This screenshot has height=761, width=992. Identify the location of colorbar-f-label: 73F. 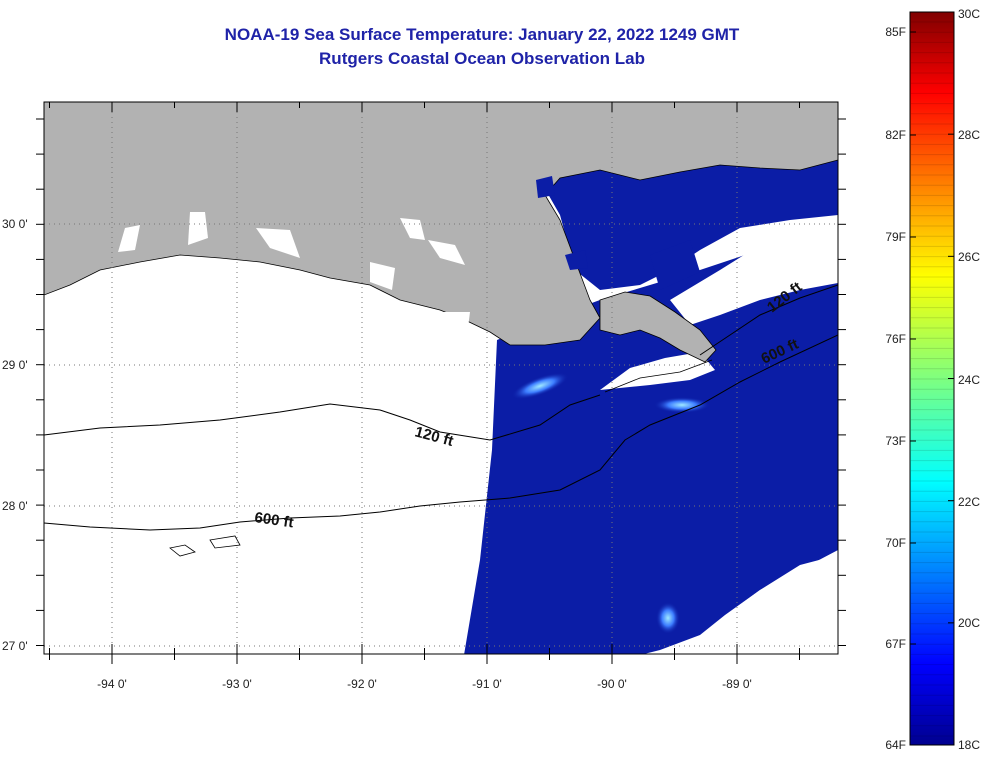
(895, 441).